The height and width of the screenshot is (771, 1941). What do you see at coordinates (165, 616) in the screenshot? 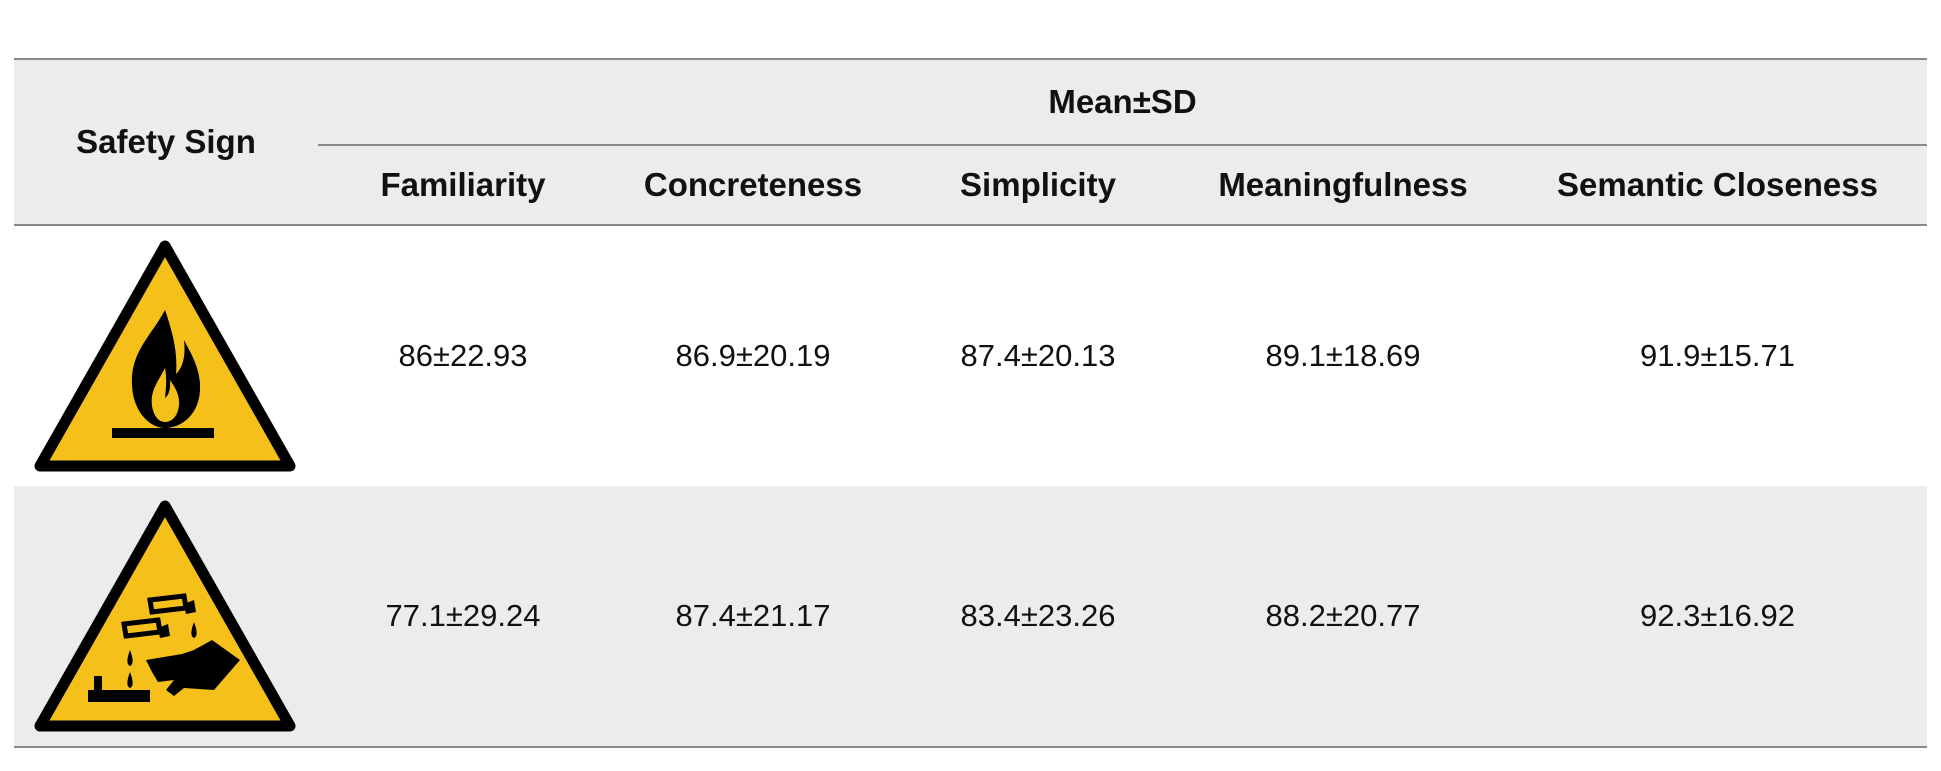
I see `corrosive-warning-icon` at bounding box center [165, 616].